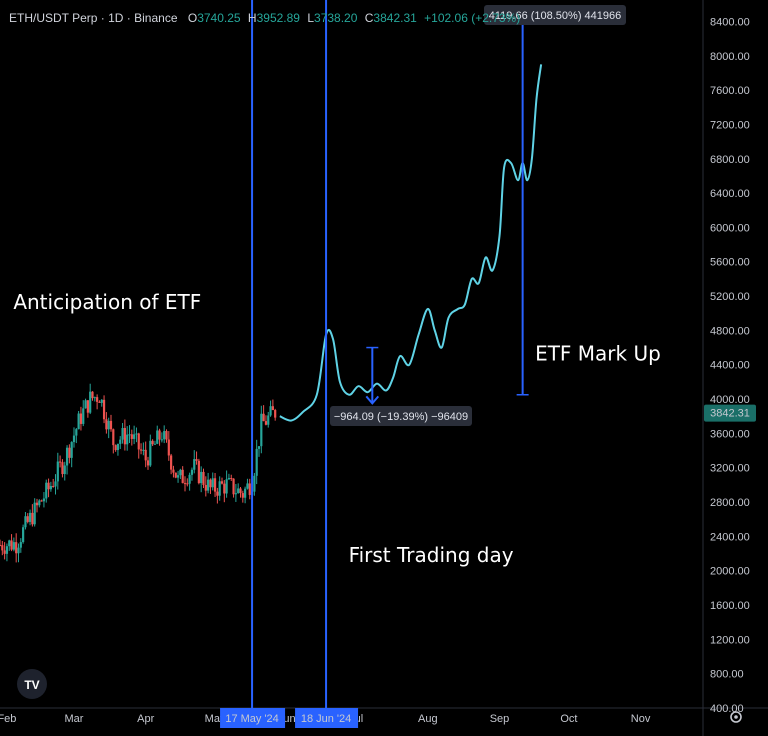 The image size is (768, 736). I want to click on logo-circle, so click(32, 684).